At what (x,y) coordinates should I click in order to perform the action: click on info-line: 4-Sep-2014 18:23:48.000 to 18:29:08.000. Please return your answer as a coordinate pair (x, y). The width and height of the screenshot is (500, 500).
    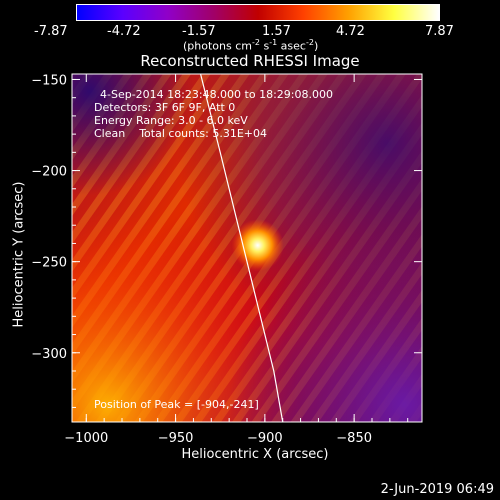
    Looking at the image, I should click on (216, 94).